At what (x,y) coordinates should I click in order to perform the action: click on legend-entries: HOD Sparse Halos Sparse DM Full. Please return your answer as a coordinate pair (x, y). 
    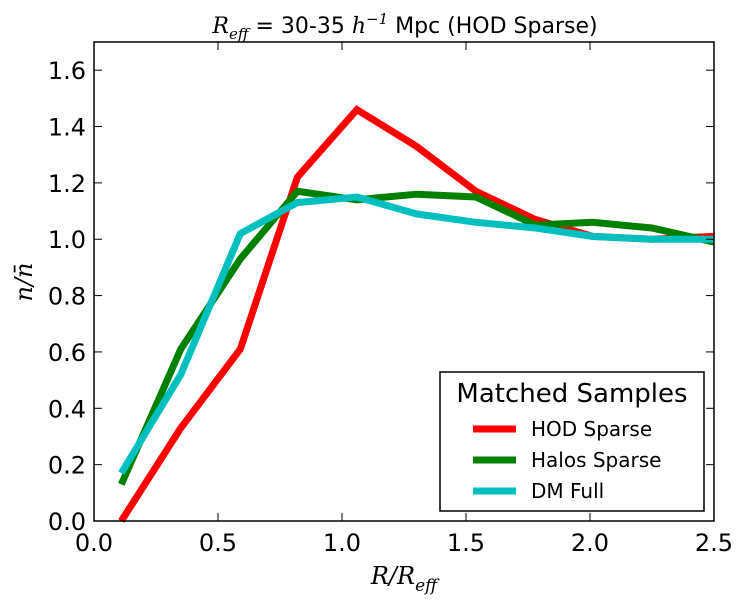
    Looking at the image, I should click on (567, 460).